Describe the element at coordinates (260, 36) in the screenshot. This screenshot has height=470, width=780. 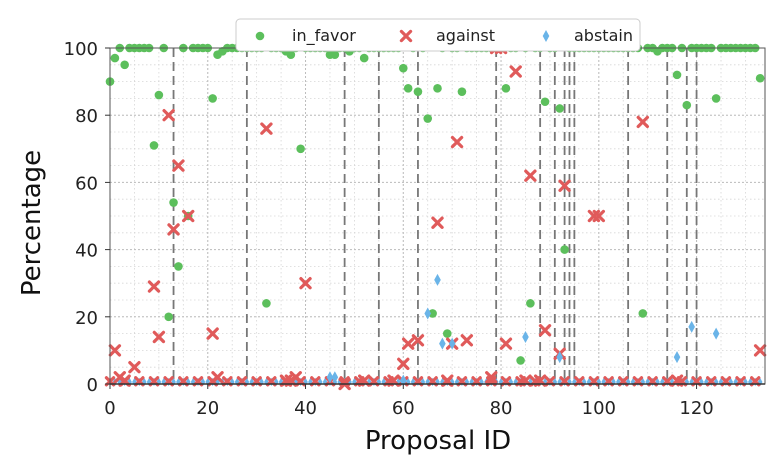
I see `legend-marker-in_favor` at that location.